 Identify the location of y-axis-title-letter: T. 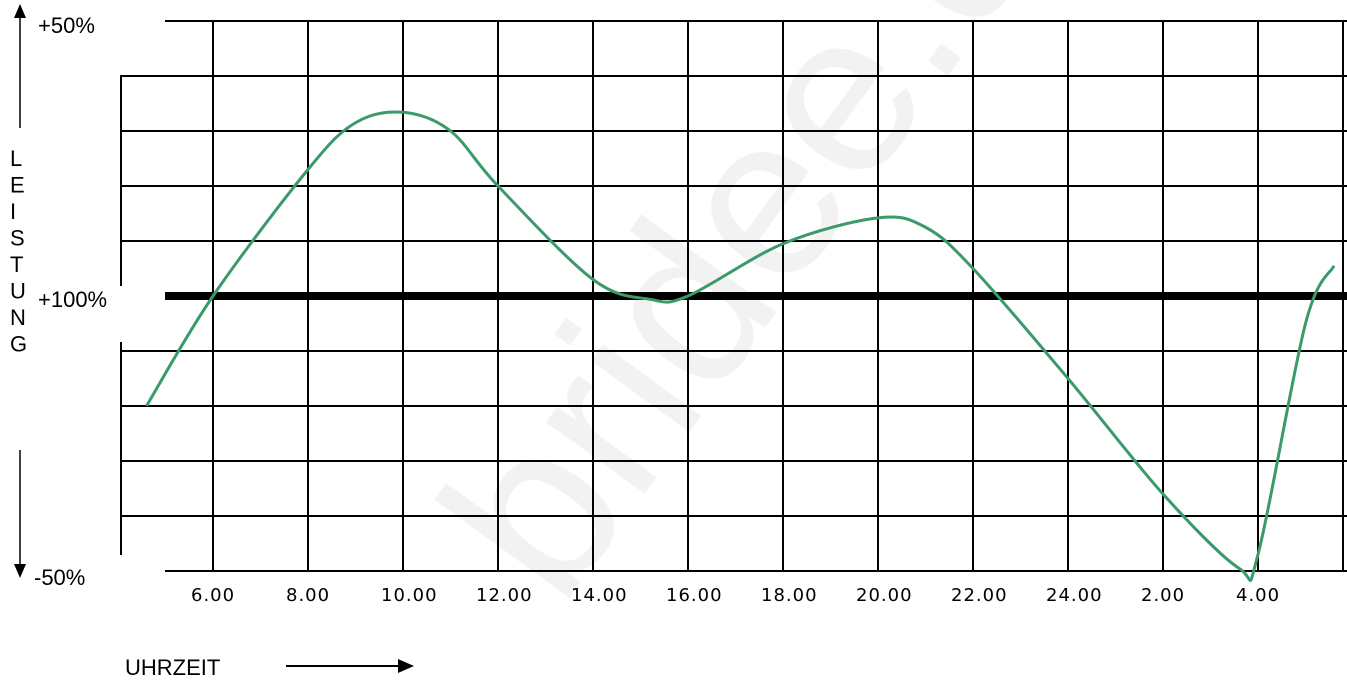
(16, 264).